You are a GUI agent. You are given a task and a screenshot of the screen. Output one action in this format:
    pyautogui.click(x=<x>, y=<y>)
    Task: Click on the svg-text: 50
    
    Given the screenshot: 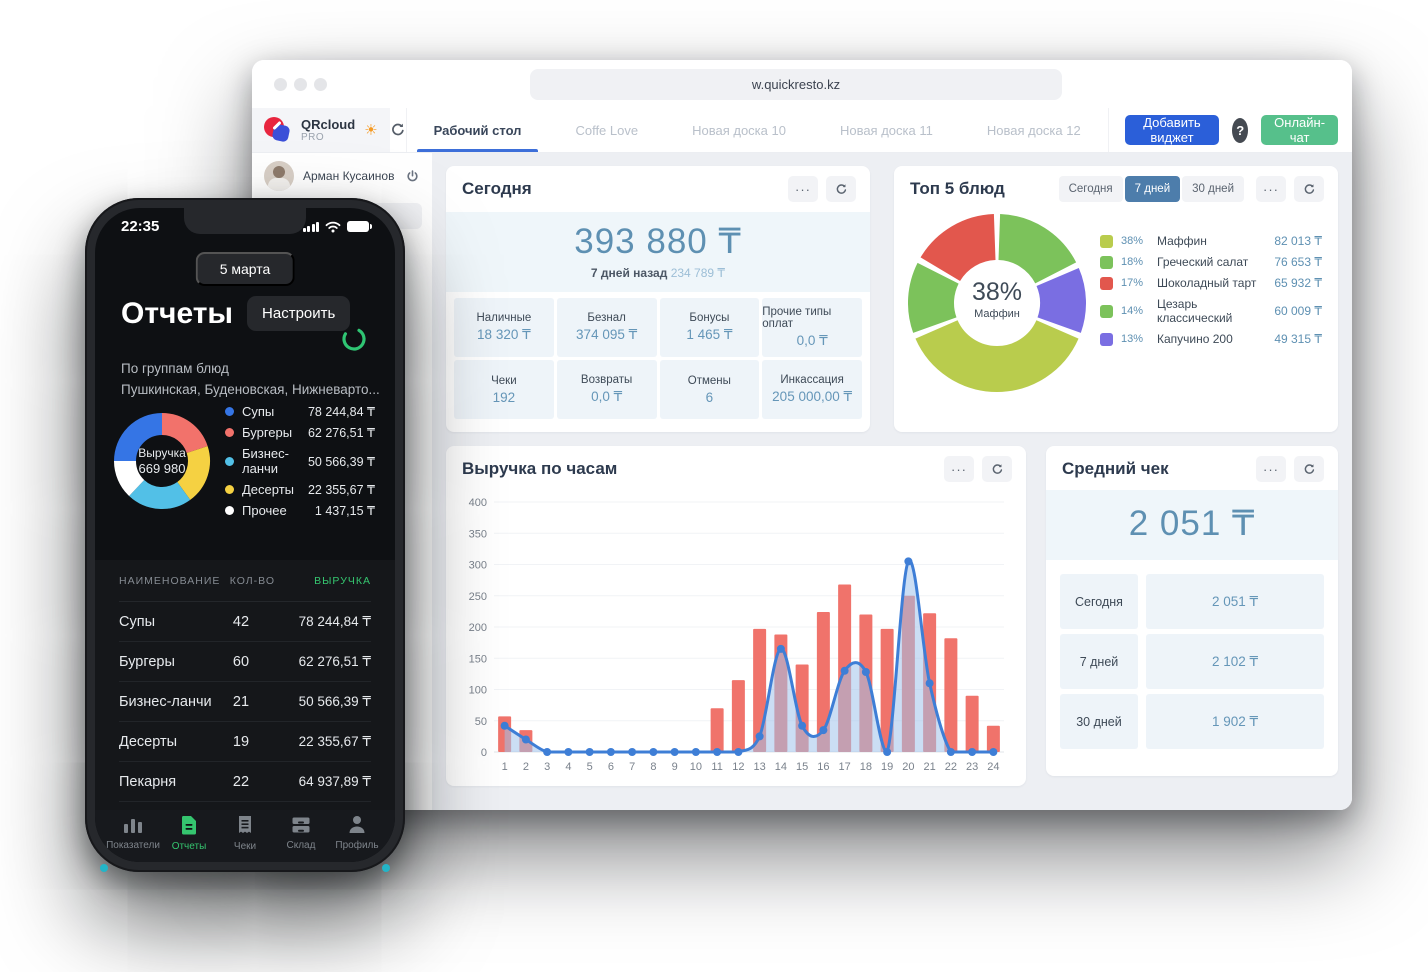 What is the action you would take?
    pyautogui.click(x=481, y=722)
    